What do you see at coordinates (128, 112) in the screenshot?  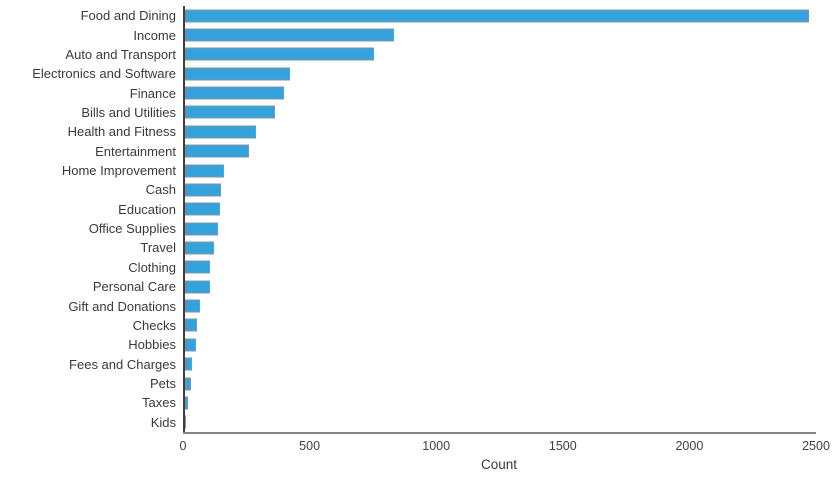 I see `category-label: Bills and Utilities` at bounding box center [128, 112].